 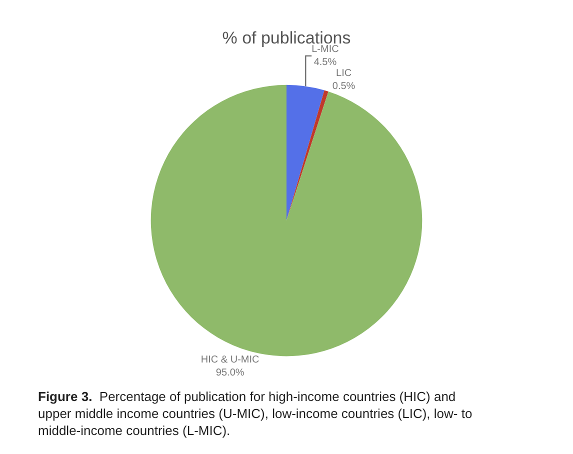 I want to click on slice-label: LIC, so click(x=344, y=73).